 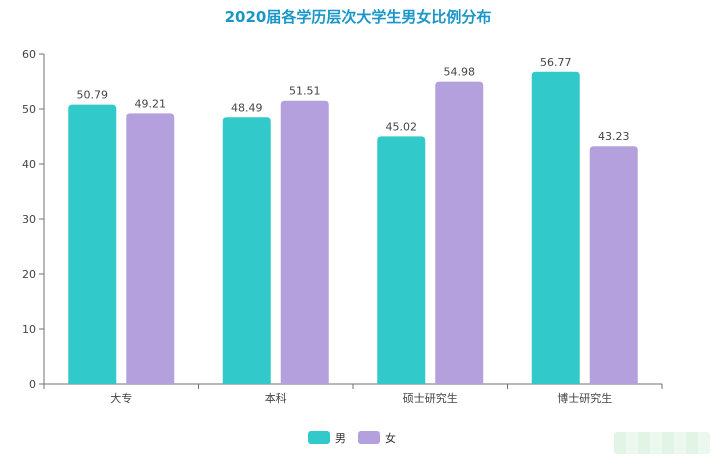 I want to click on data-label: 56.77, so click(x=556, y=62).